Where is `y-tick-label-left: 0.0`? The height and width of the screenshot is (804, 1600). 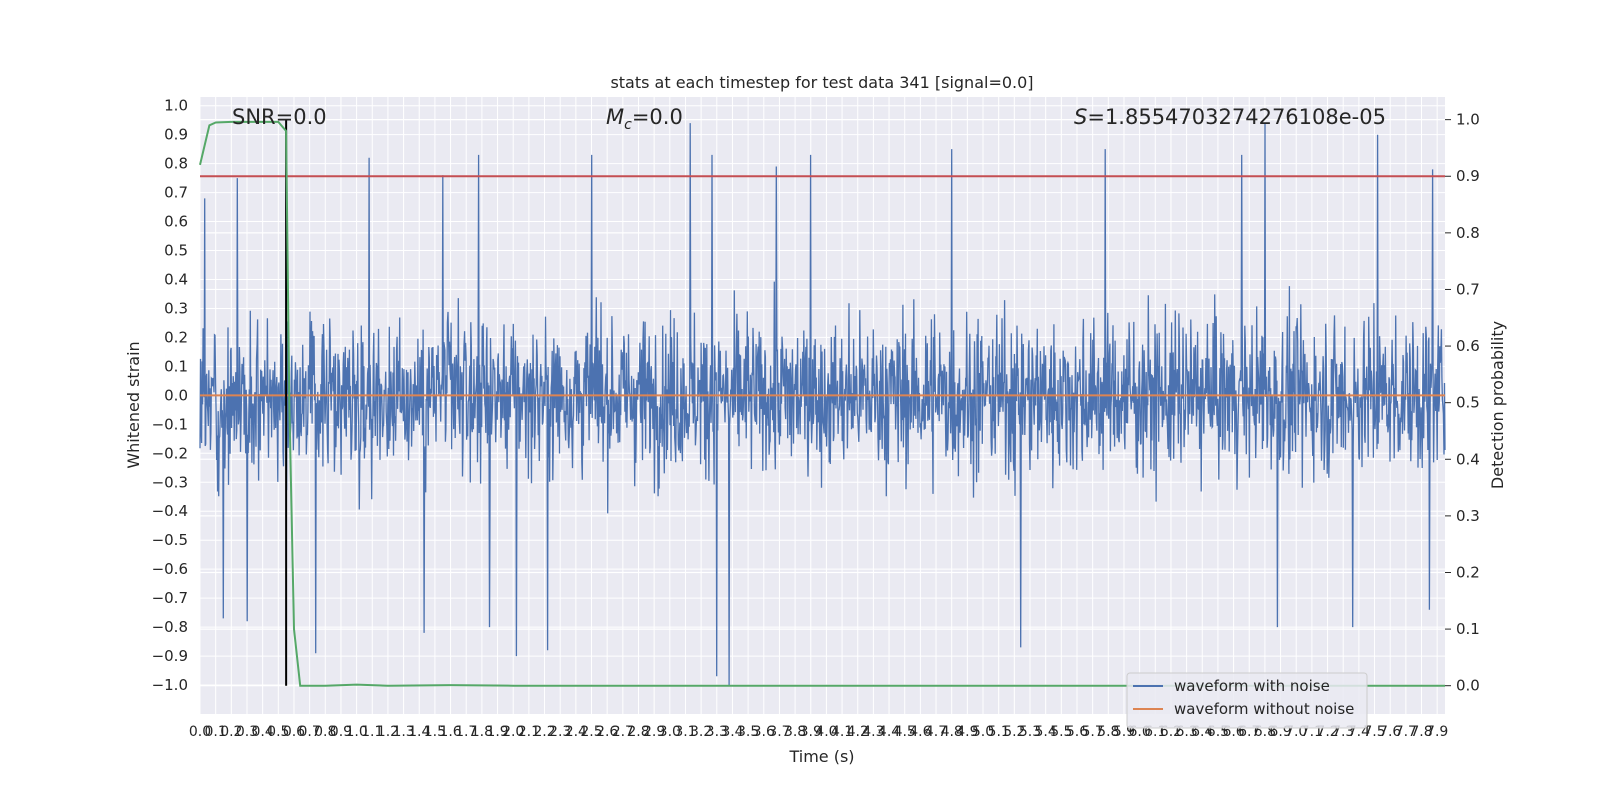 y-tick-label-left: 0.0 is located at coordinates (176, 395).